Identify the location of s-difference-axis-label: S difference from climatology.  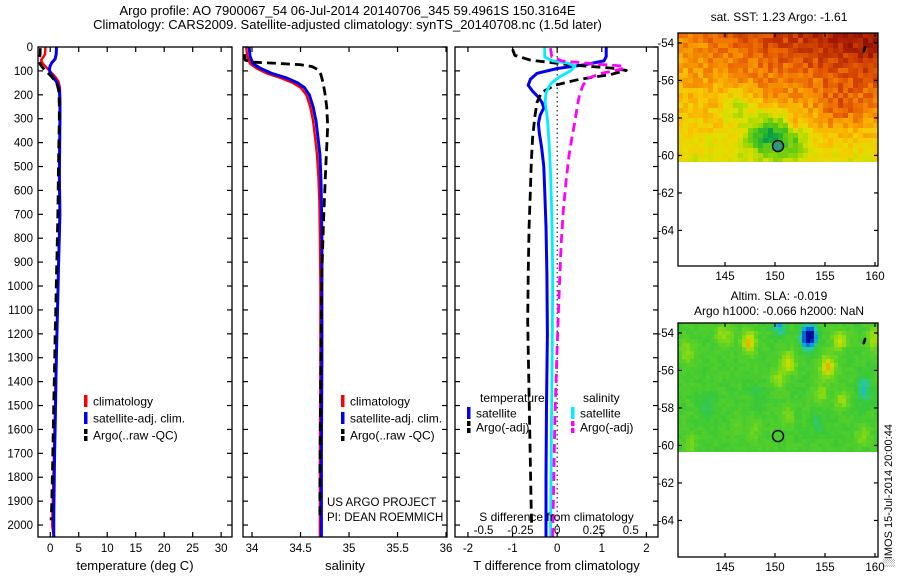
(556, 517).